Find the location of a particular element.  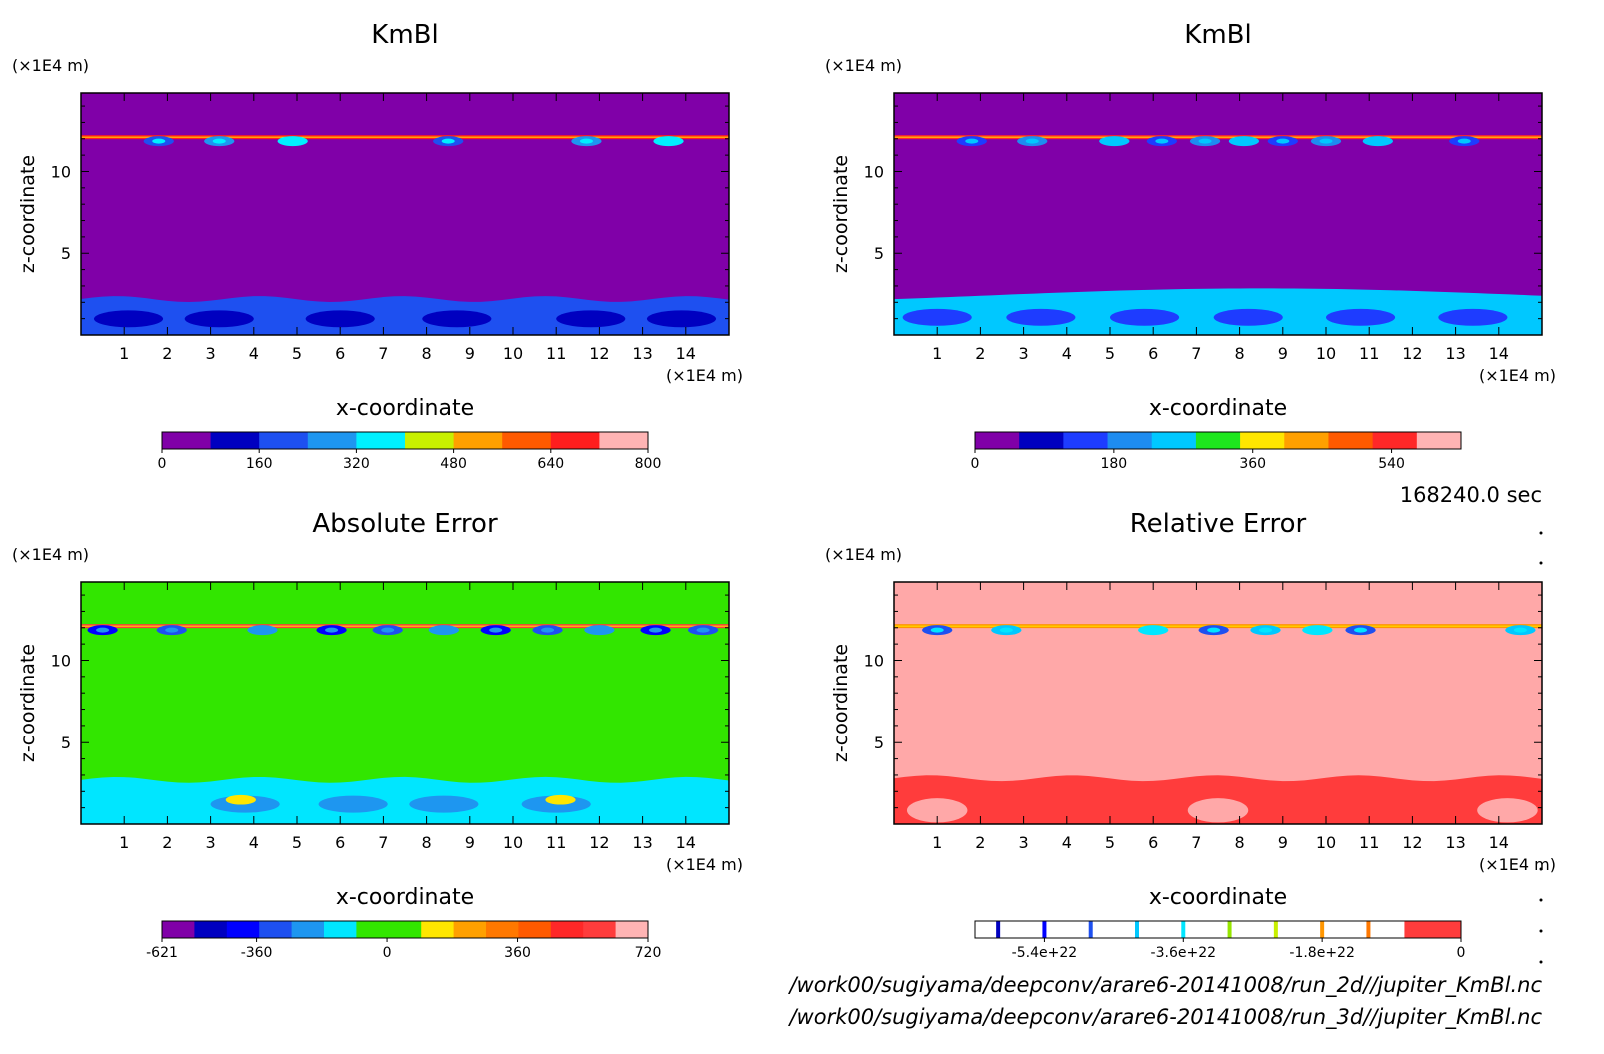

colorbar-tick-label: -621 is located at coordinates (162, 953).